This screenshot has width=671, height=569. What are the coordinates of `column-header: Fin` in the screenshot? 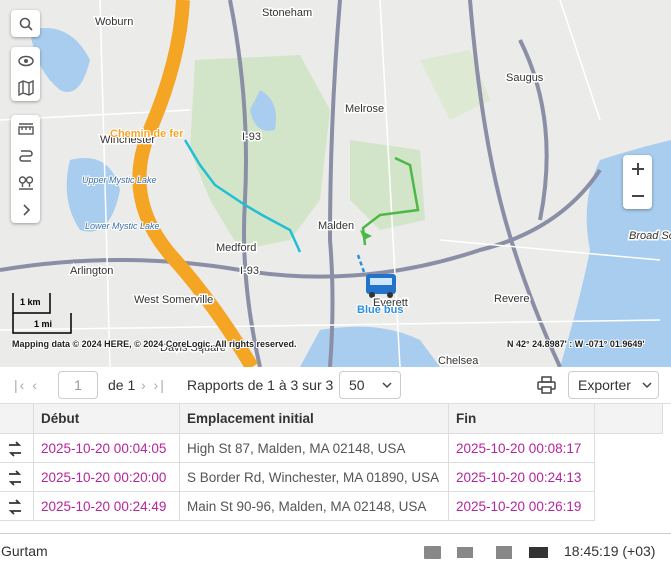 It's located at (522, 419).